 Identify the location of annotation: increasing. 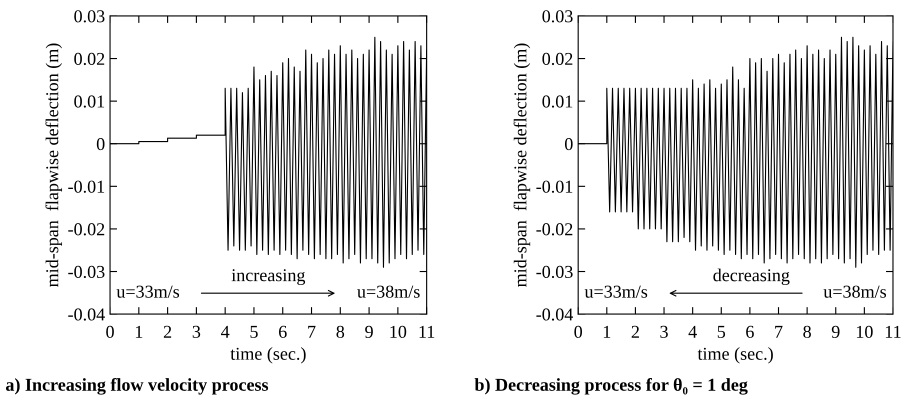
(269, 277).